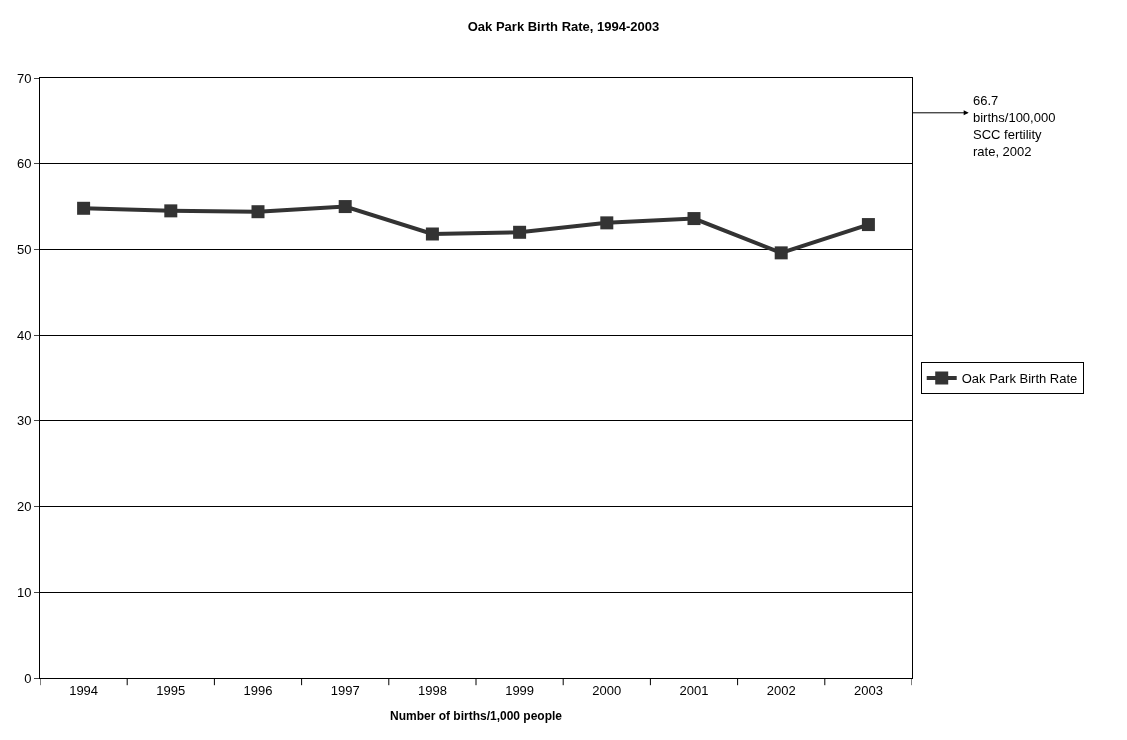  Describe the element at coordinates (607, 690) in the screenshot. I see `x-tick-label: 2000` at that location.